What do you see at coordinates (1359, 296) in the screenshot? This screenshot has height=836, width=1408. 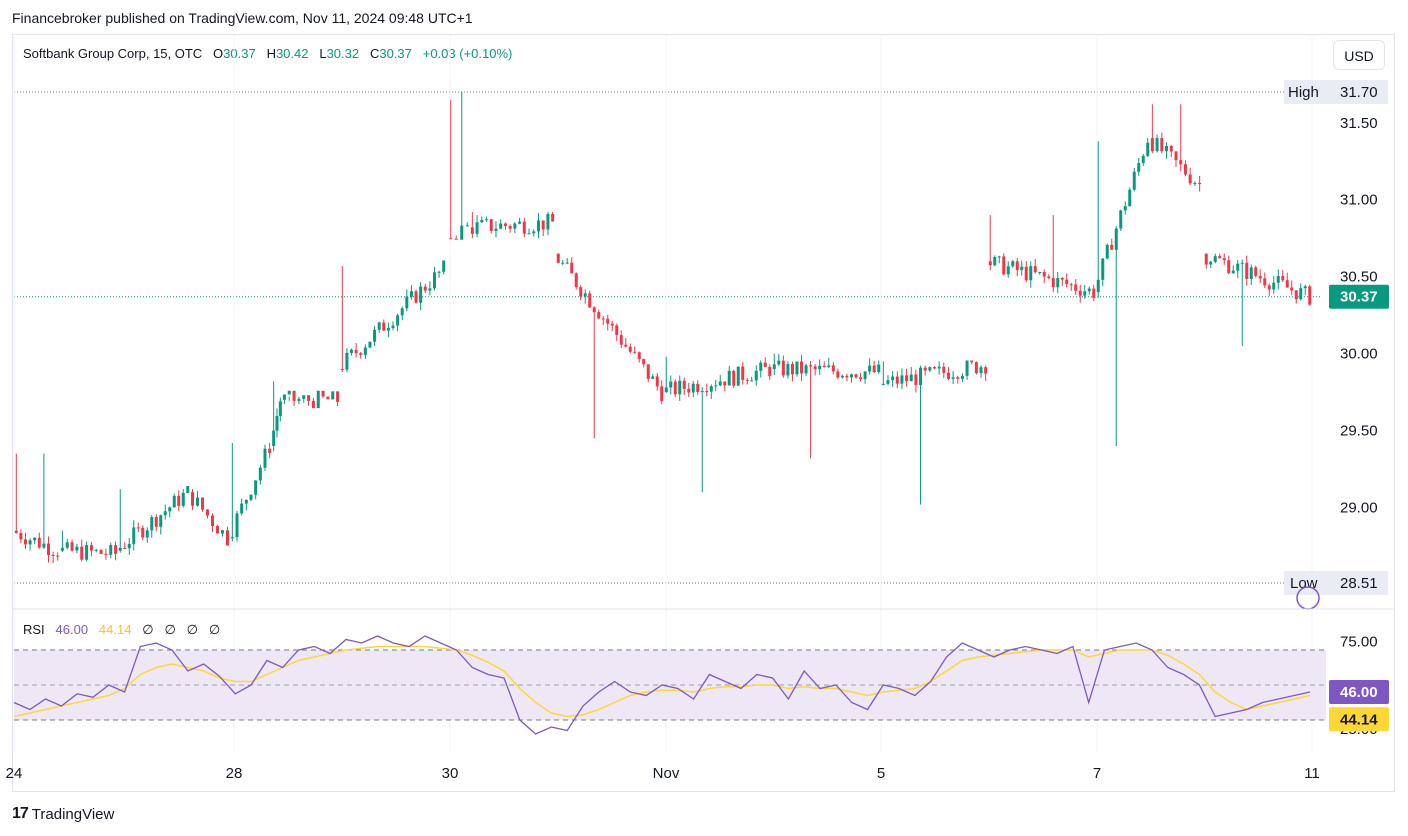 I see `last-price-tag` at bounding box center [1359, 296].